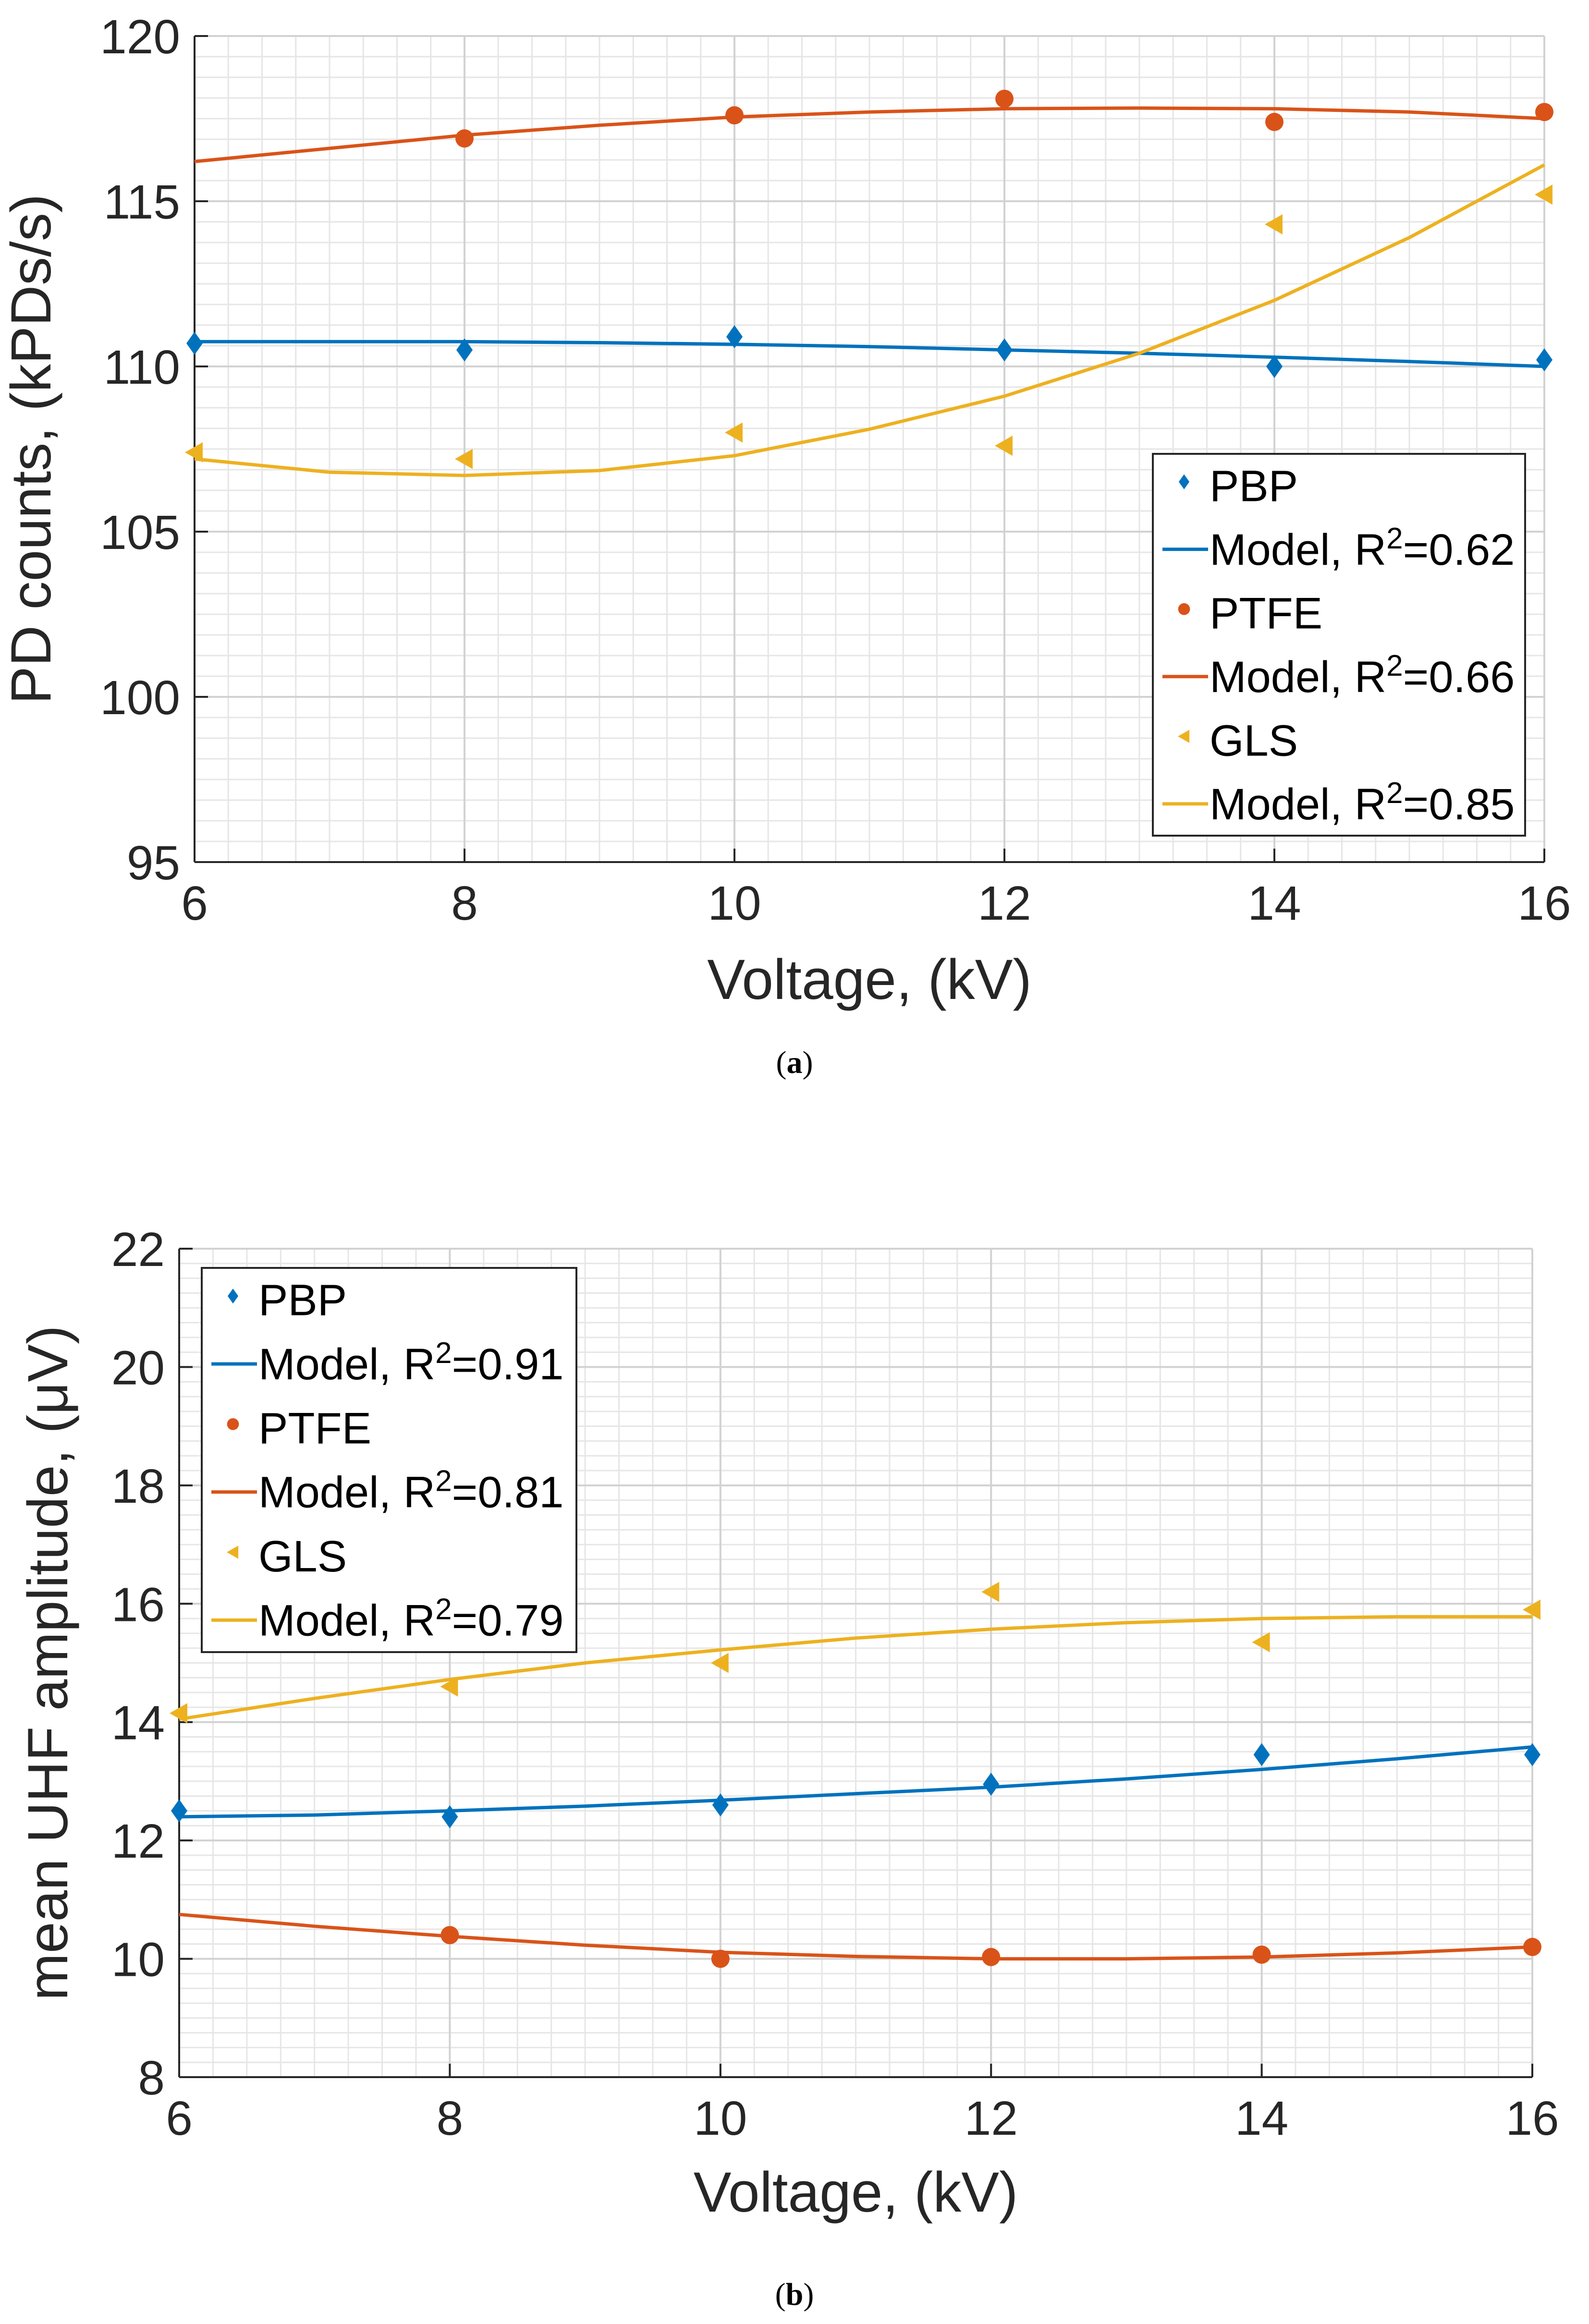  What do you see at coordinates (1004, 903) in the screenshot?
I see `x-tick-label-a: 12` at bounding box center [1004, 903].